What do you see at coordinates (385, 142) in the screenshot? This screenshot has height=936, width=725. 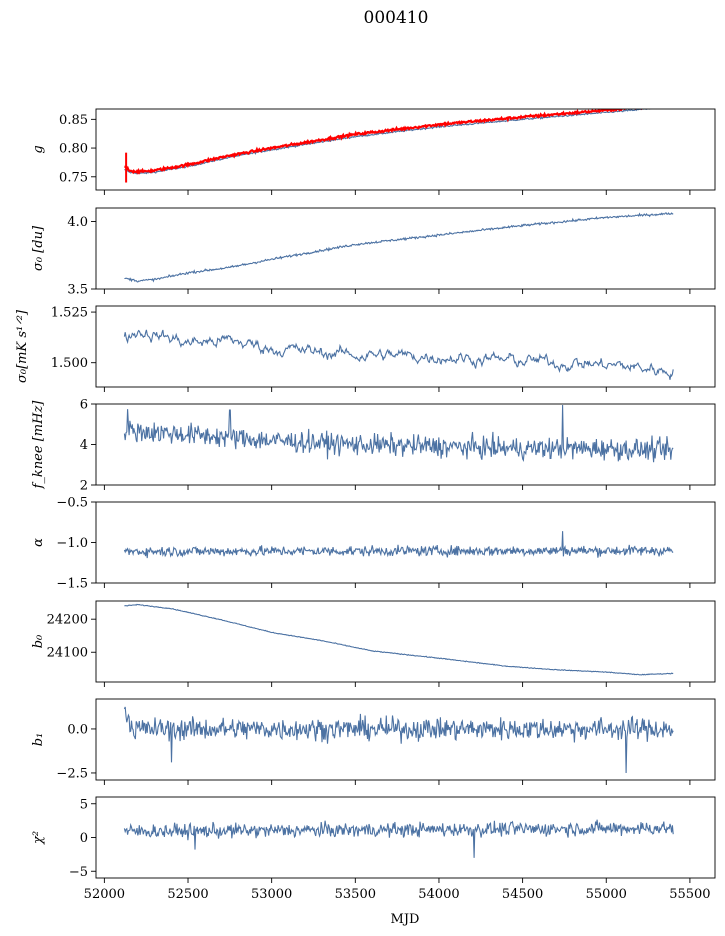 I see `series-line-g-red` at bounding box center [385, 142].